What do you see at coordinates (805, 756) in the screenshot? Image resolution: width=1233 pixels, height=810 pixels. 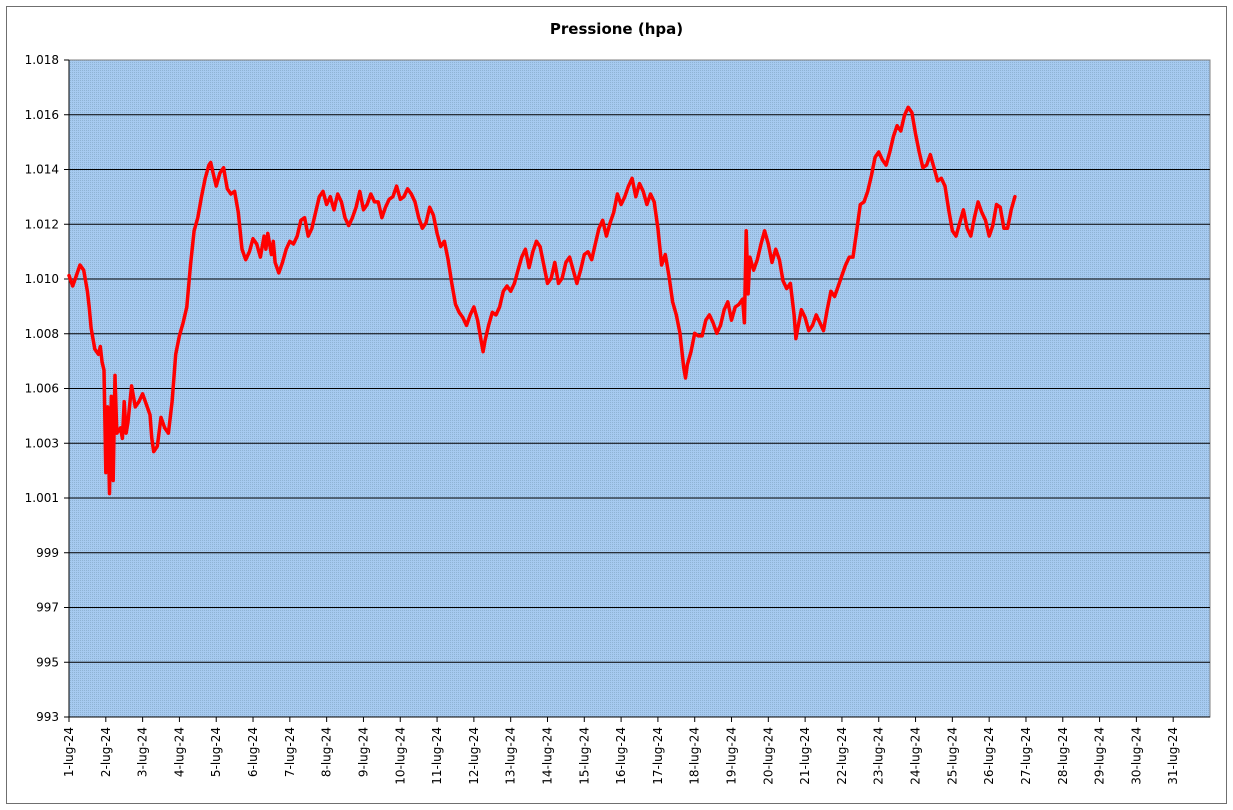 I see `x-tick-label: 21-lug-24` at bounding box center [805, 756].